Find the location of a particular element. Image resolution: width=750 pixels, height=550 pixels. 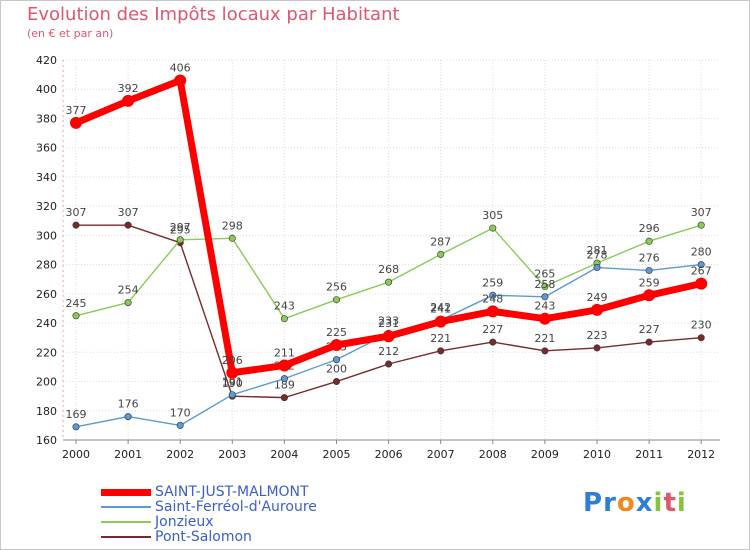

legend-item: SAINT-JUST-MALMONT is located at coordinates (205, 492).